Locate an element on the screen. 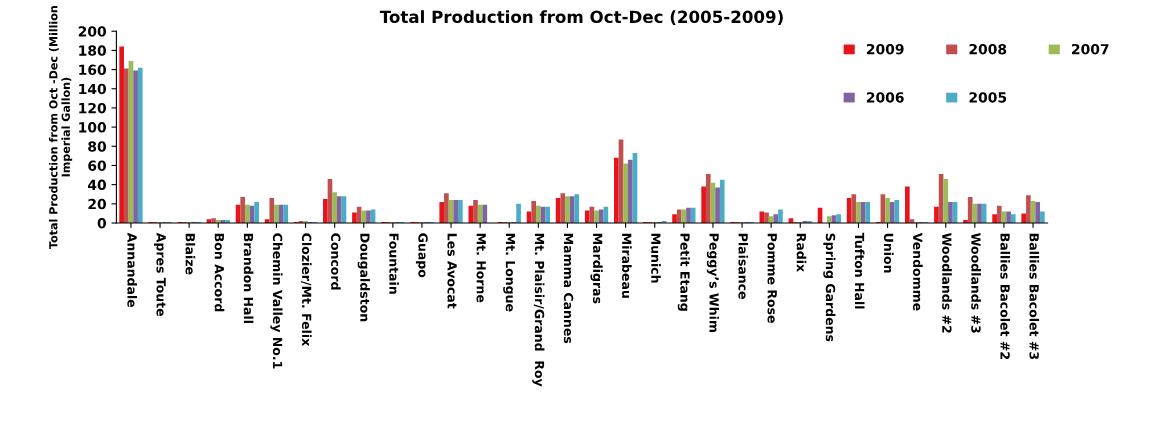 The width and height of the screenshot is (1164, 446). y-tick-label: 0 is located at coordinates (102, 223).